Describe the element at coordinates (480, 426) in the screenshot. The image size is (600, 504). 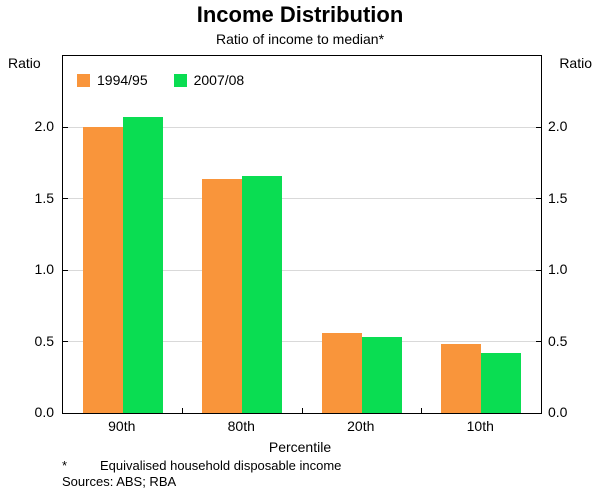
I see `x-category-label-10th: 10th` at that location.